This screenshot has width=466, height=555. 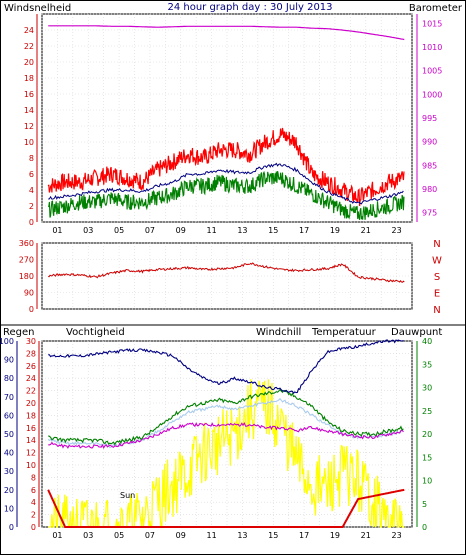 I want to click on y2-tick-label: 980, so click(x=429, y=189).